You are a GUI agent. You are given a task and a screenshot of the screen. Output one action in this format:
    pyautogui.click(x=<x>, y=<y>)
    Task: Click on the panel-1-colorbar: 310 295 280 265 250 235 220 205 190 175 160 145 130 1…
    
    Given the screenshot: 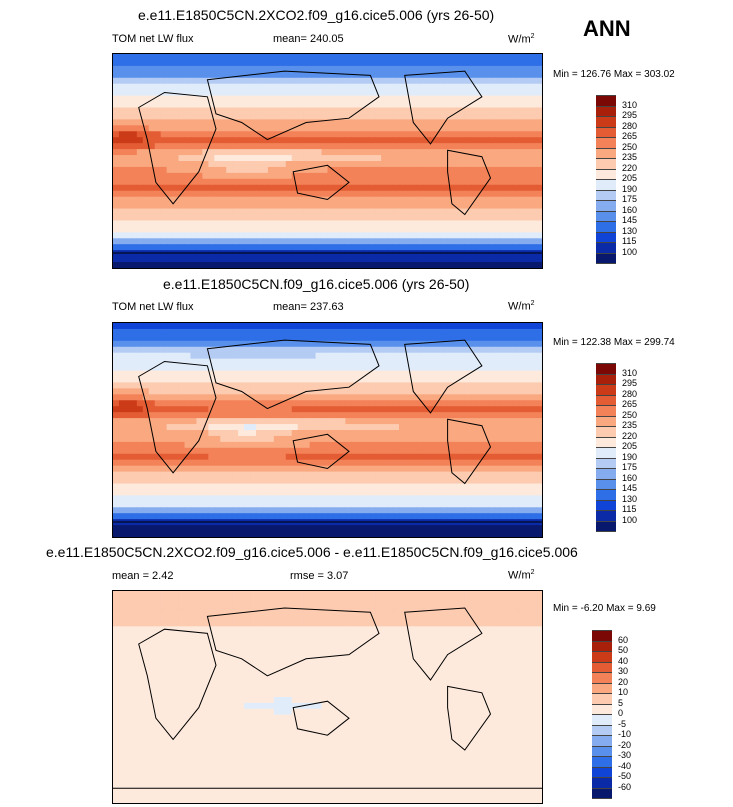 What is the action you would take?
    pyautogui.click(x=626, y=179)
    